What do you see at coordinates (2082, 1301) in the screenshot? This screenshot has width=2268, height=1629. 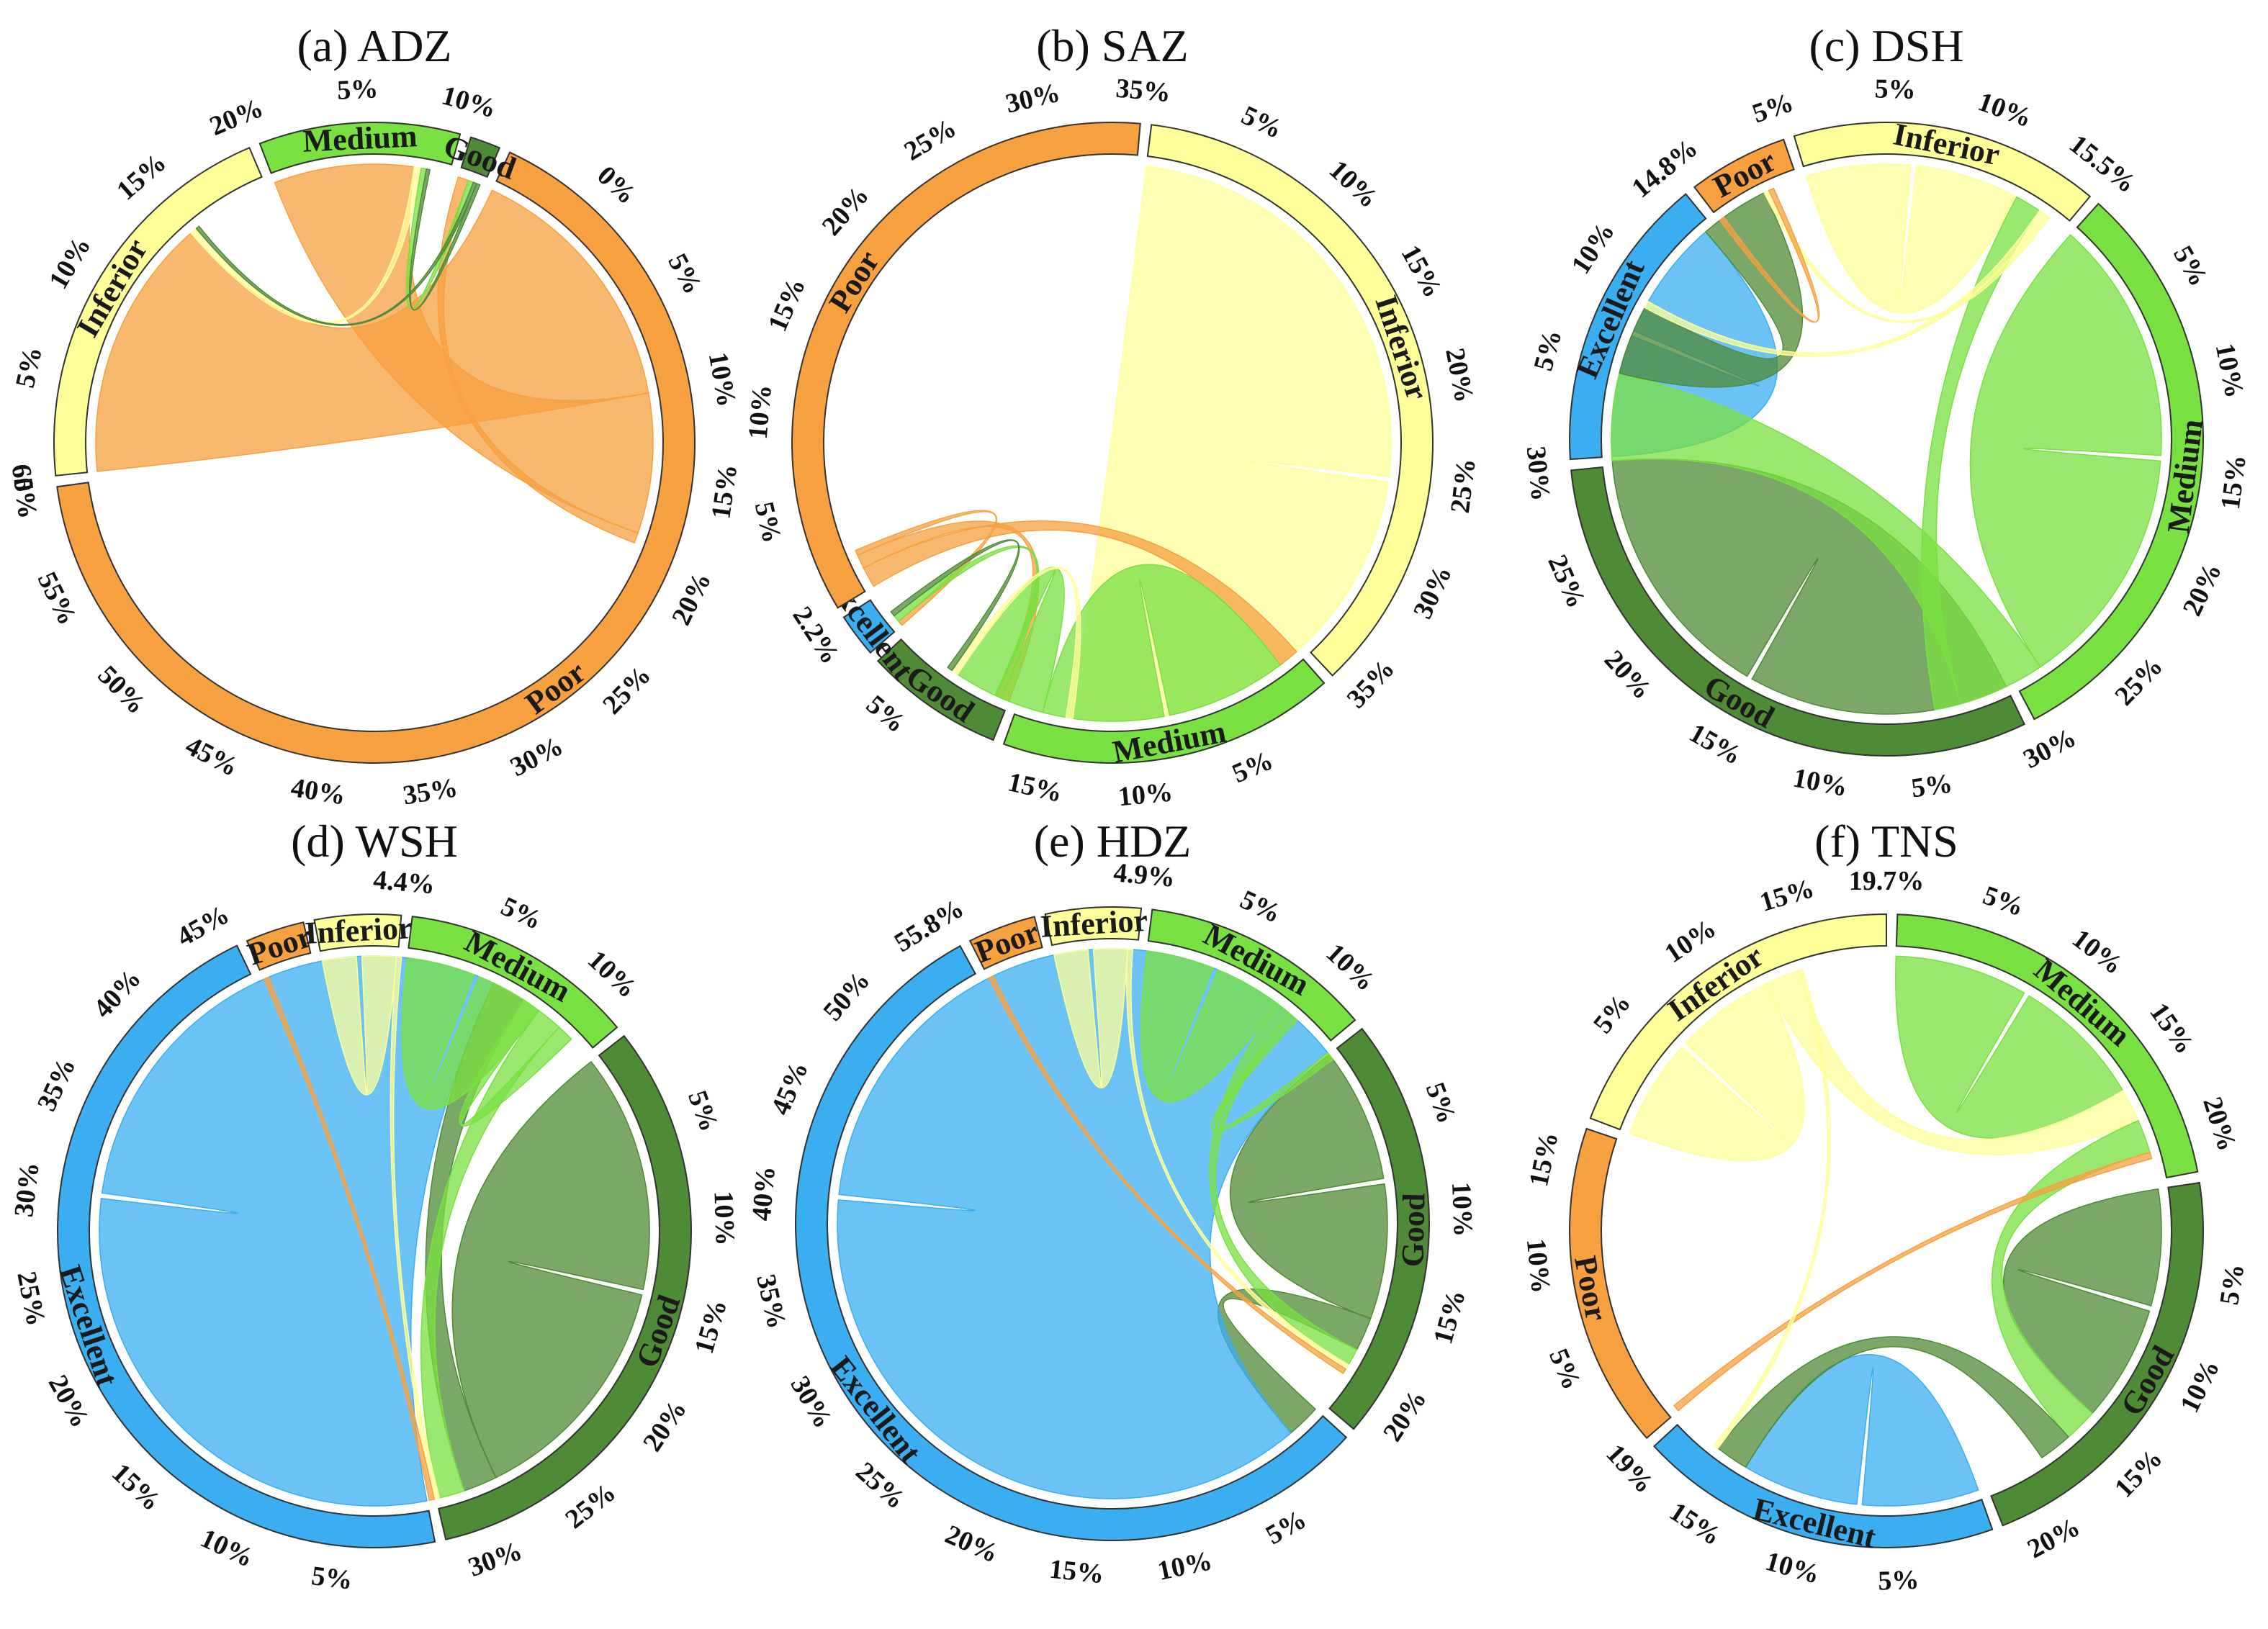 I see `chord-good-to-good` at bounding box center [2082, 1301].